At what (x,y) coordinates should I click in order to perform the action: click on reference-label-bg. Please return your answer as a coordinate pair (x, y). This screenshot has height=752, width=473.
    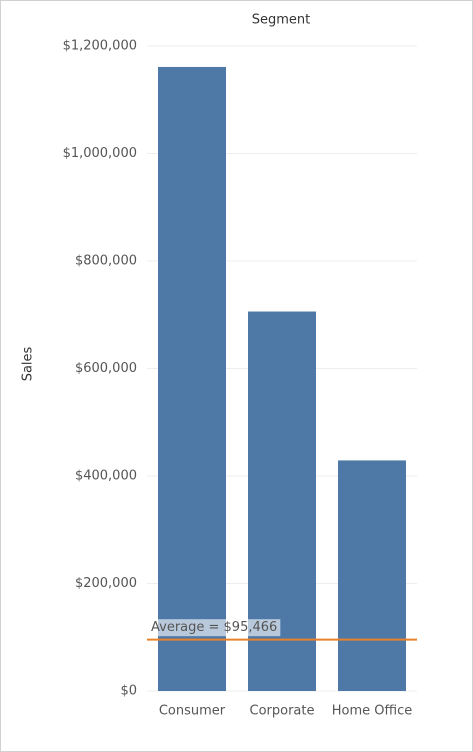
    Looking at the image, I should click on (214, 628).